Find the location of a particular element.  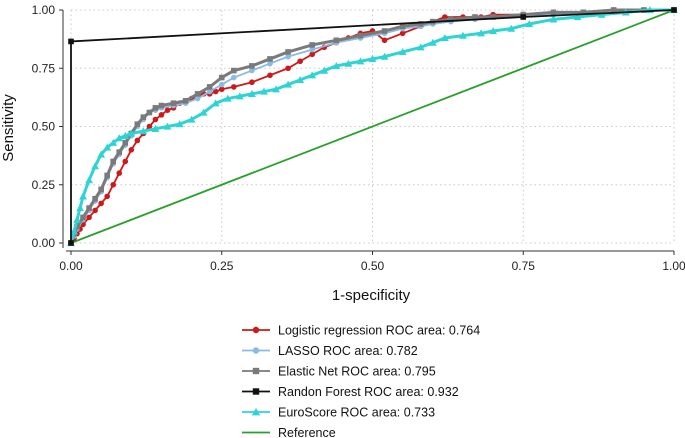

x-axis-title: 1-specificity is located at coordinates (371, 295).